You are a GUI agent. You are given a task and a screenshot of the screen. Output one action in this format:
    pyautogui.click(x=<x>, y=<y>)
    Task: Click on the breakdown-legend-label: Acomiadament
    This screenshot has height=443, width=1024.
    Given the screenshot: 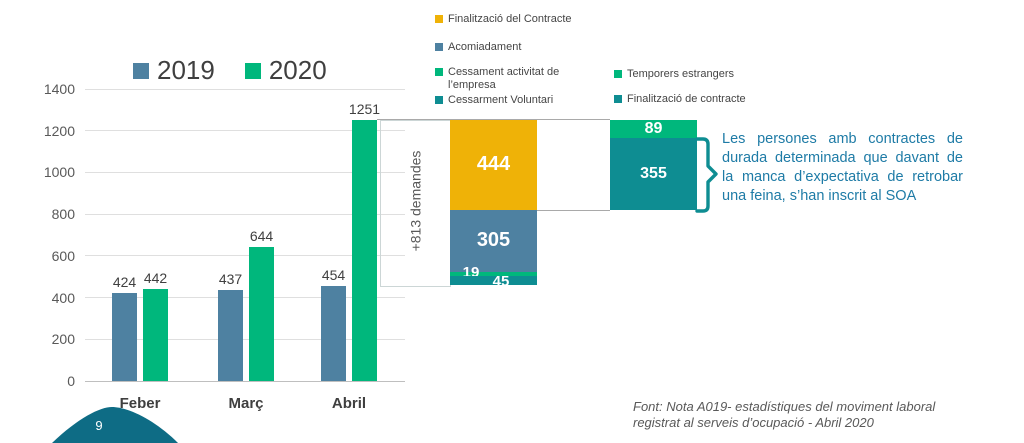 What is the action you would take?
    pyautogui.click(x=485, y=47)
    